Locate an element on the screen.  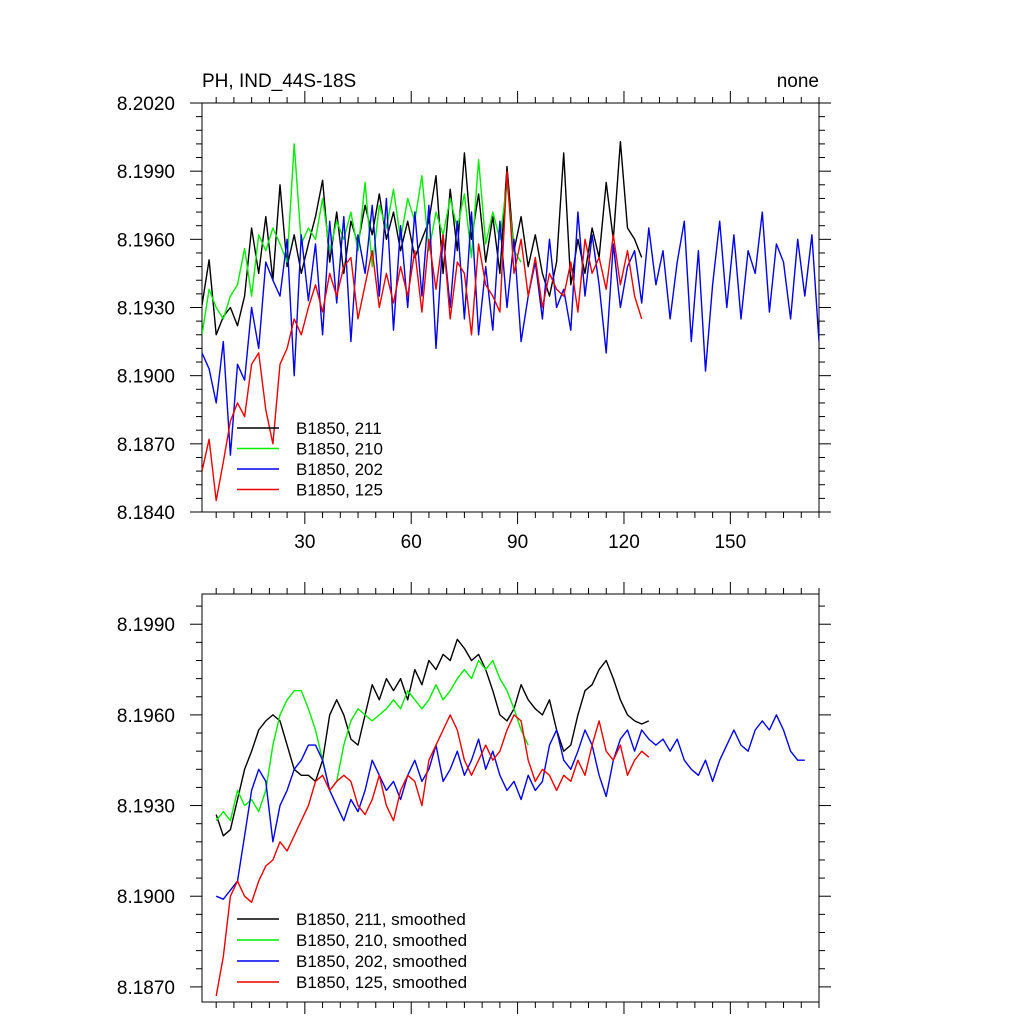
chart-title-right: none is located at coordinates (798, 81).